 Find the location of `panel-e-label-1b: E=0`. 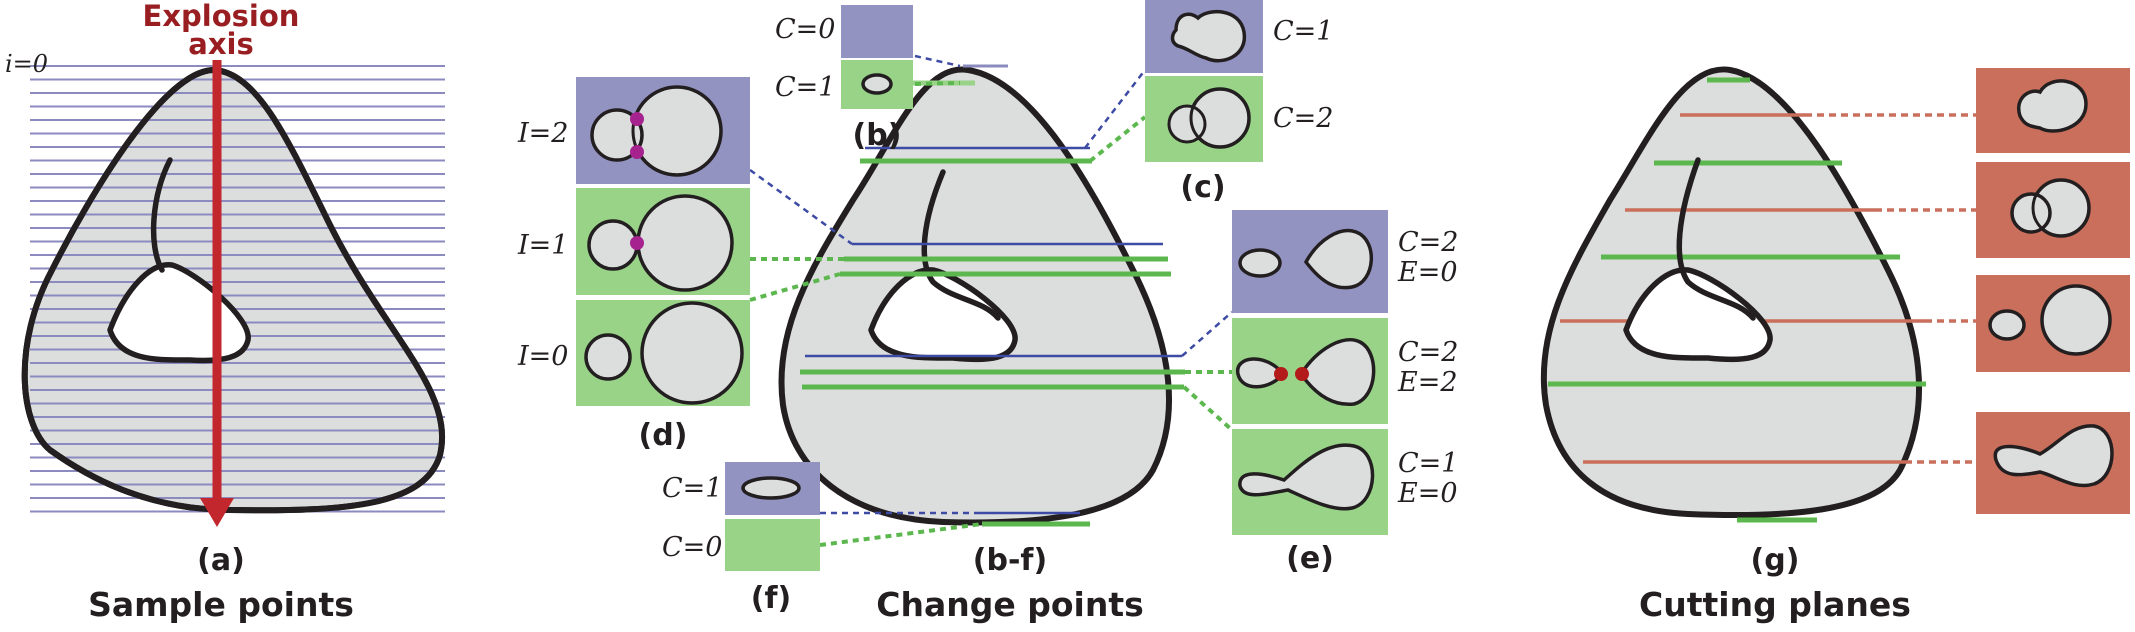

panel-e-label-1b: E=0 is located at coordinates (1427, 272).